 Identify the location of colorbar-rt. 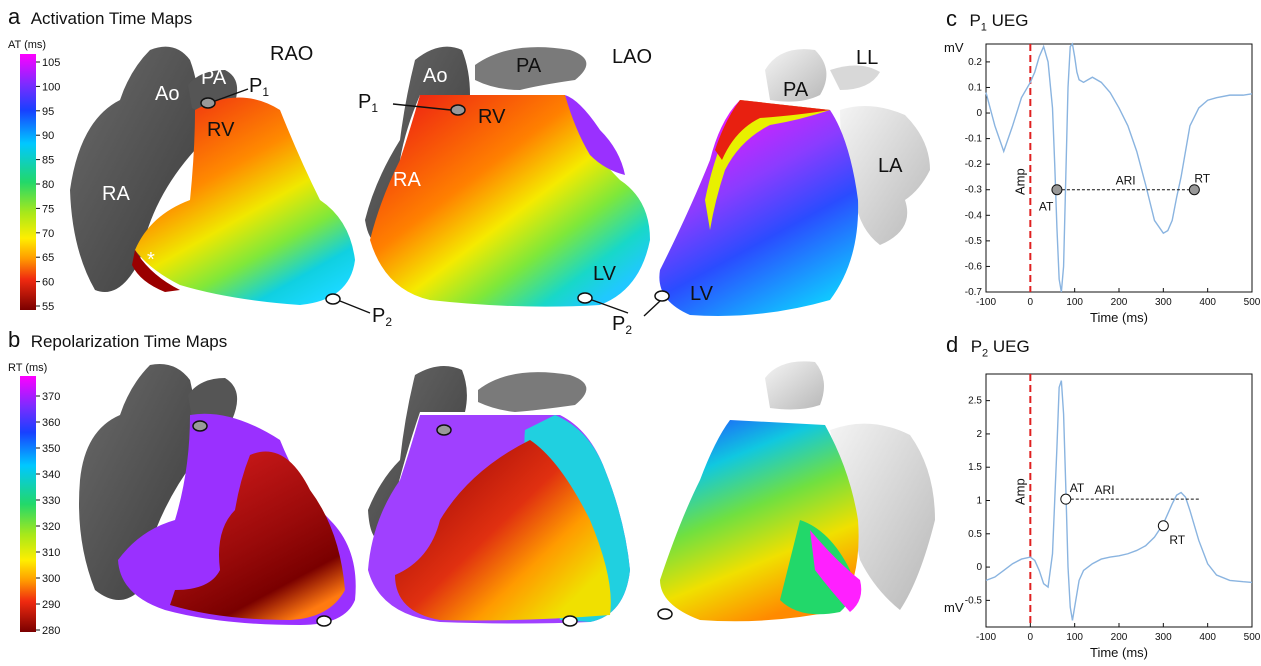
(28, 504).